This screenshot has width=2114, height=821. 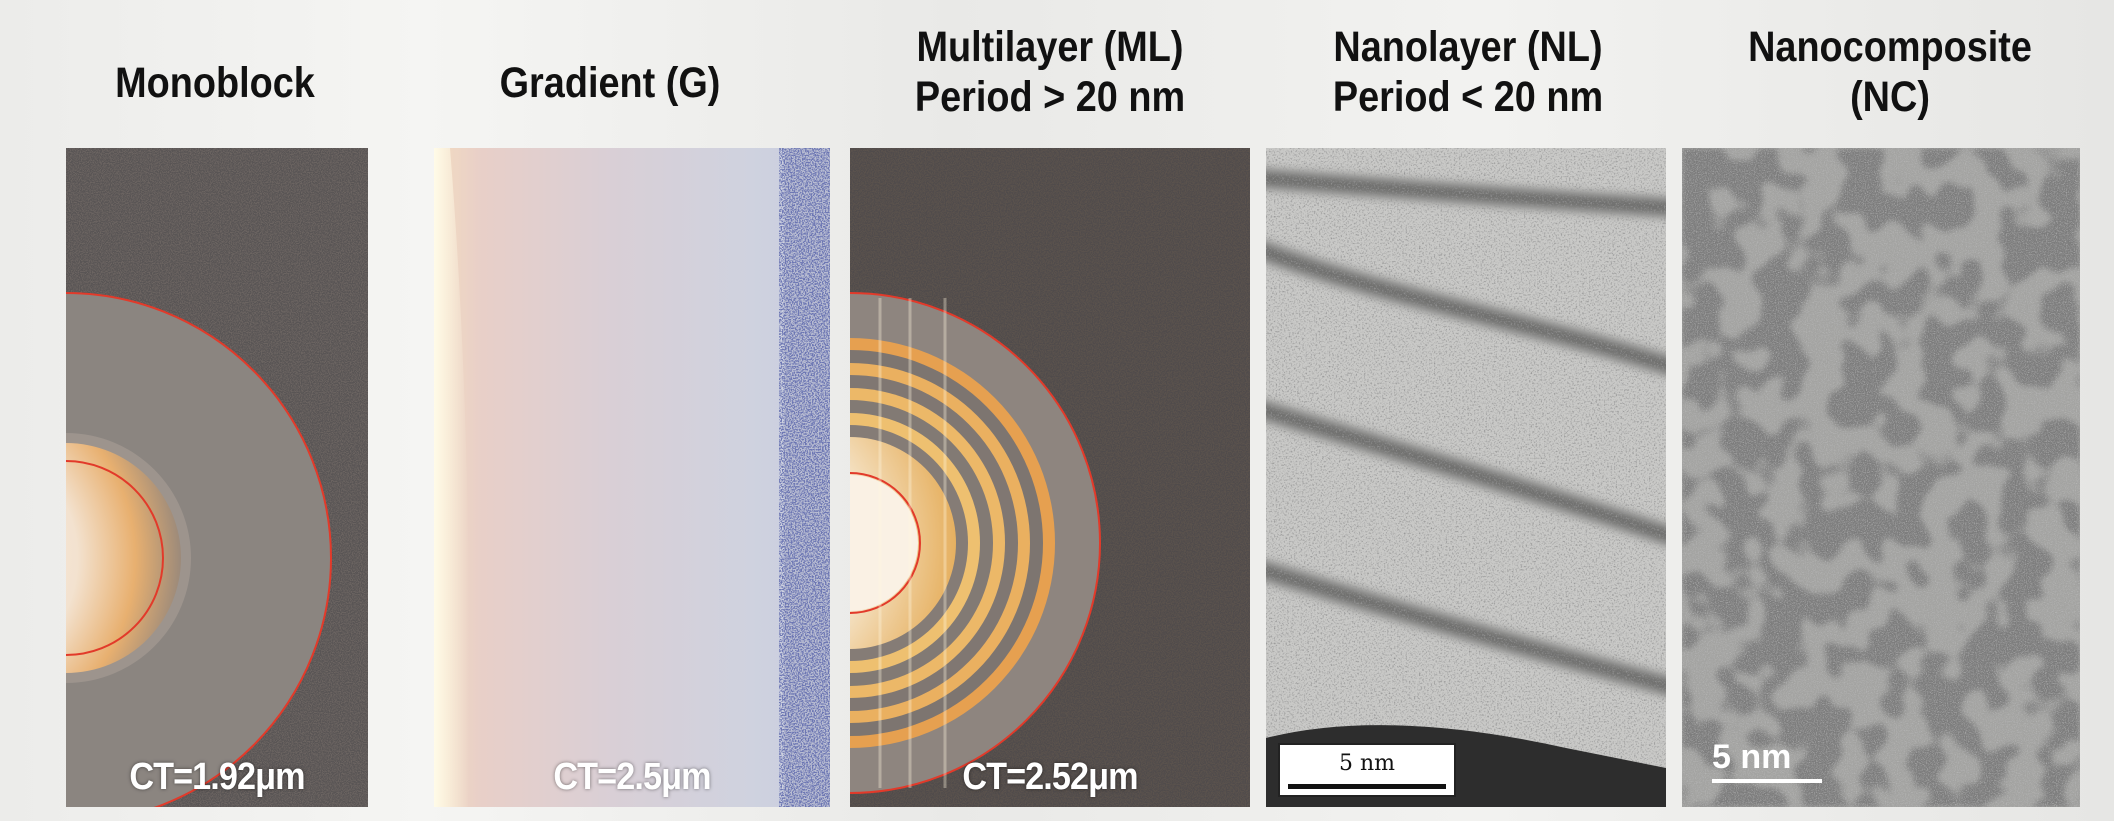 I want to click on title-nanolayer: Nanolayer (NL) Period < 20 nm, so click(x=1468, y=72).